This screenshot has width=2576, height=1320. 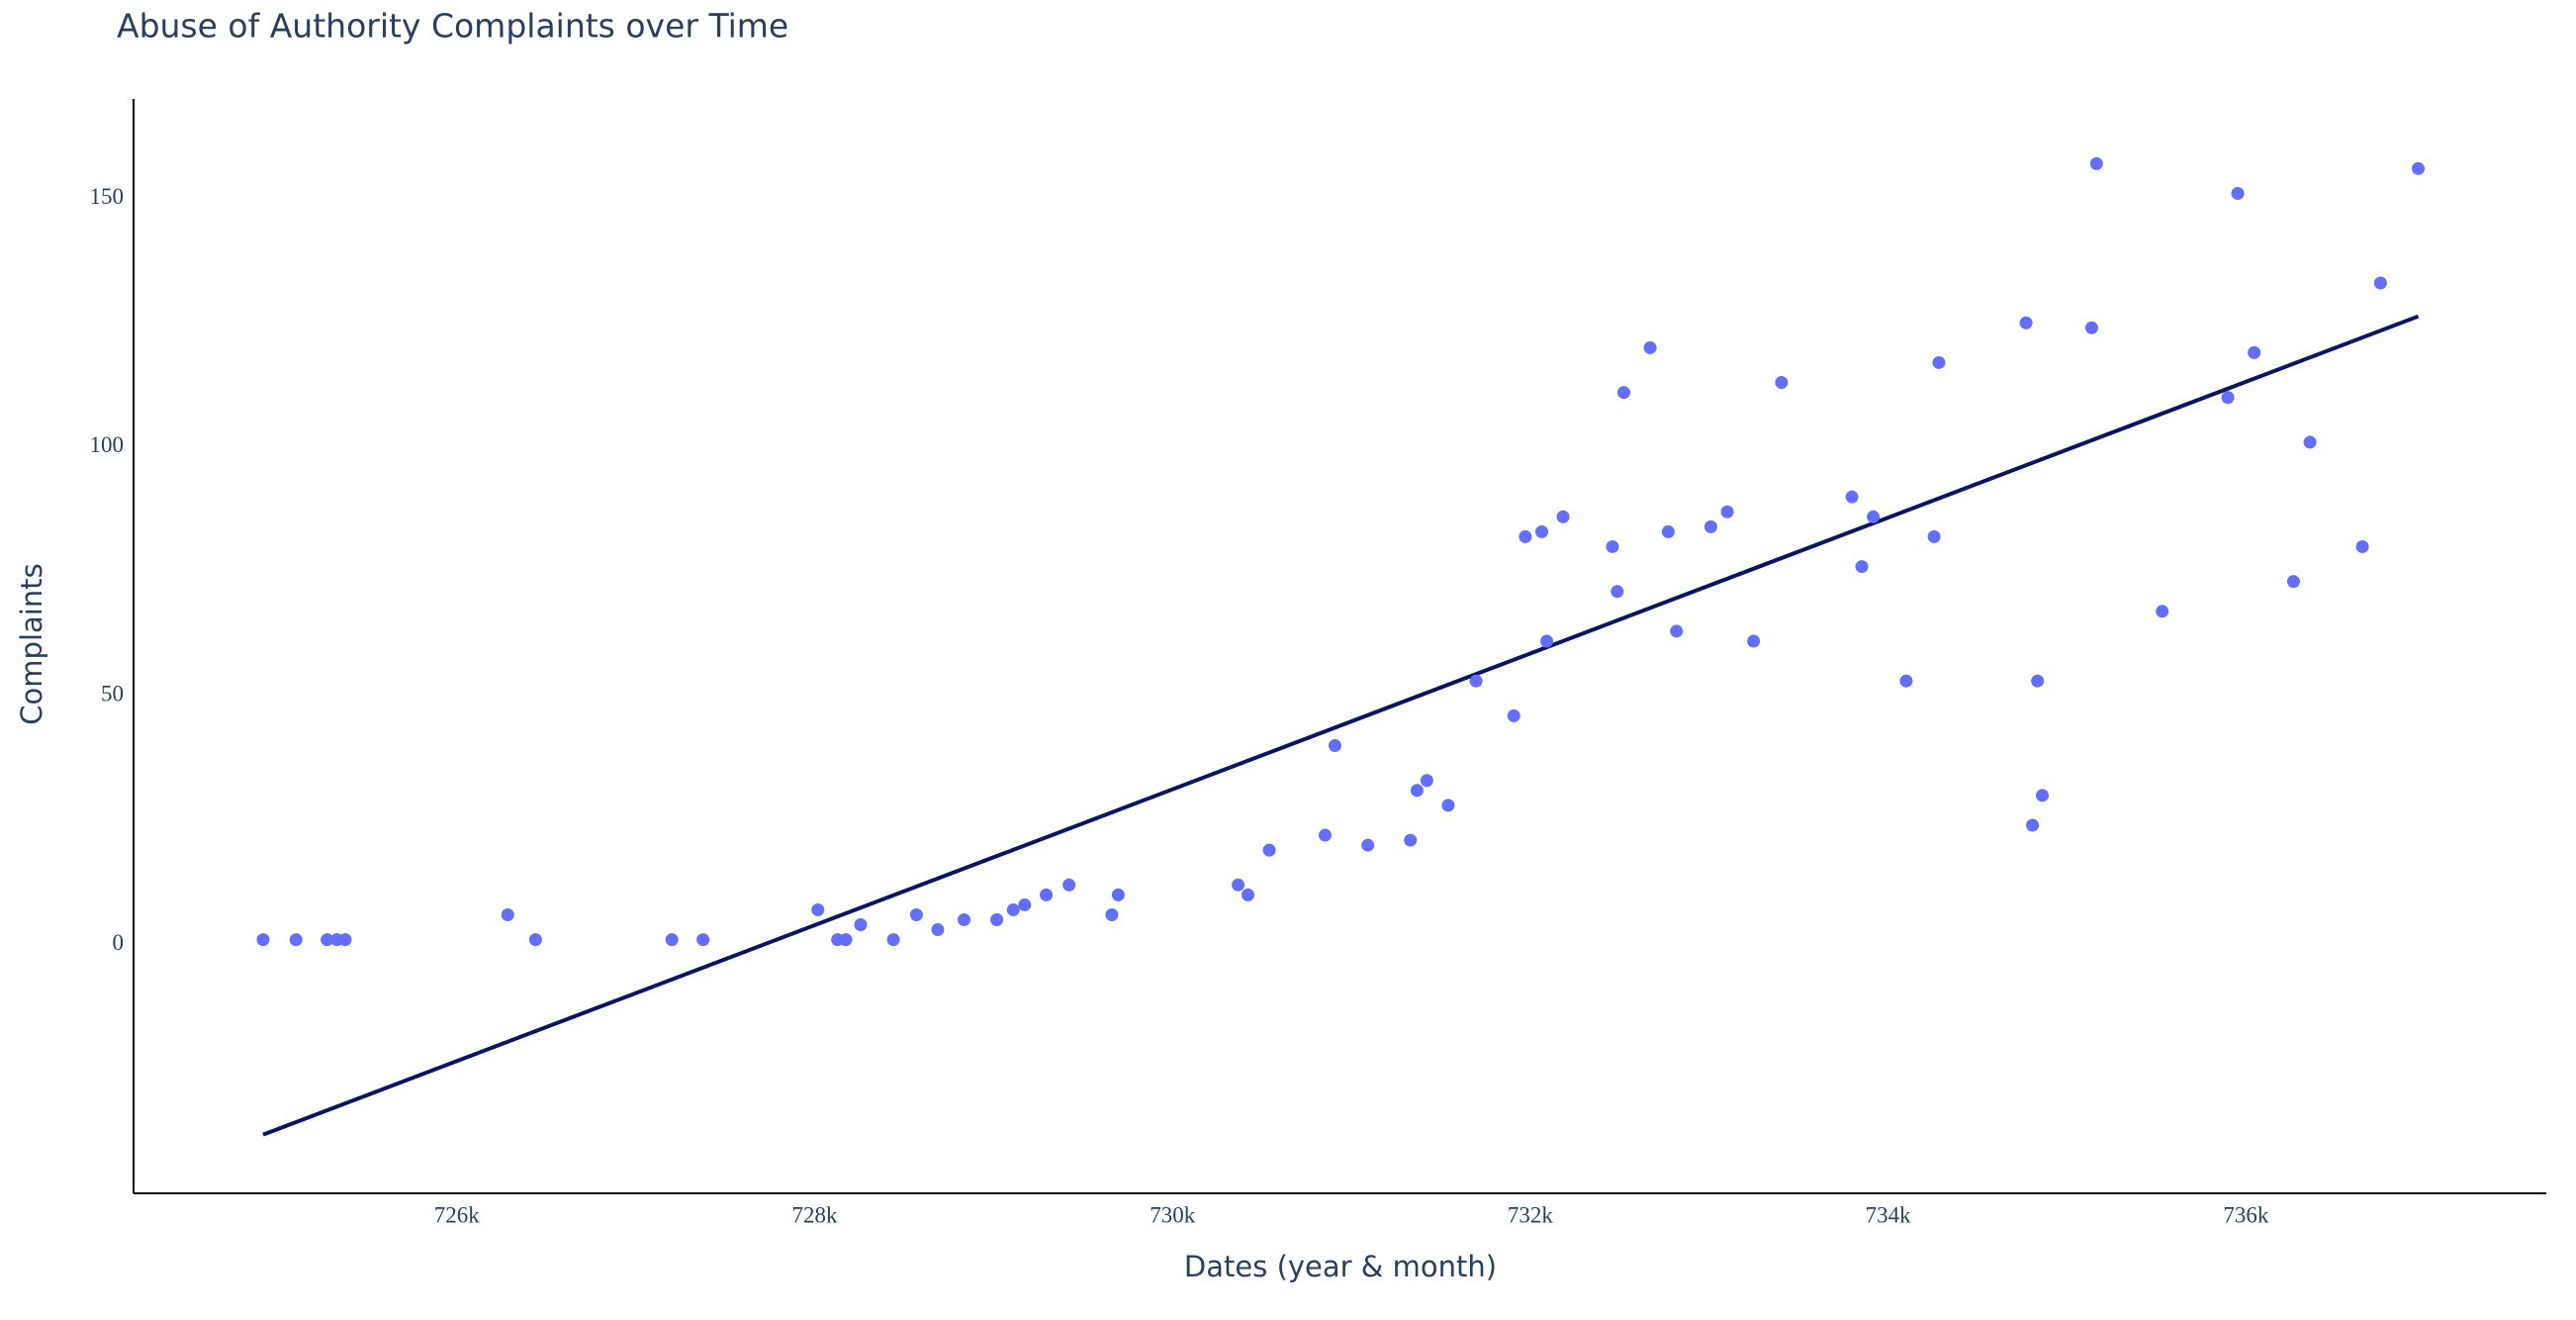 I want to click on x-tick-label: 732k, so click(x=1531, y=1214).